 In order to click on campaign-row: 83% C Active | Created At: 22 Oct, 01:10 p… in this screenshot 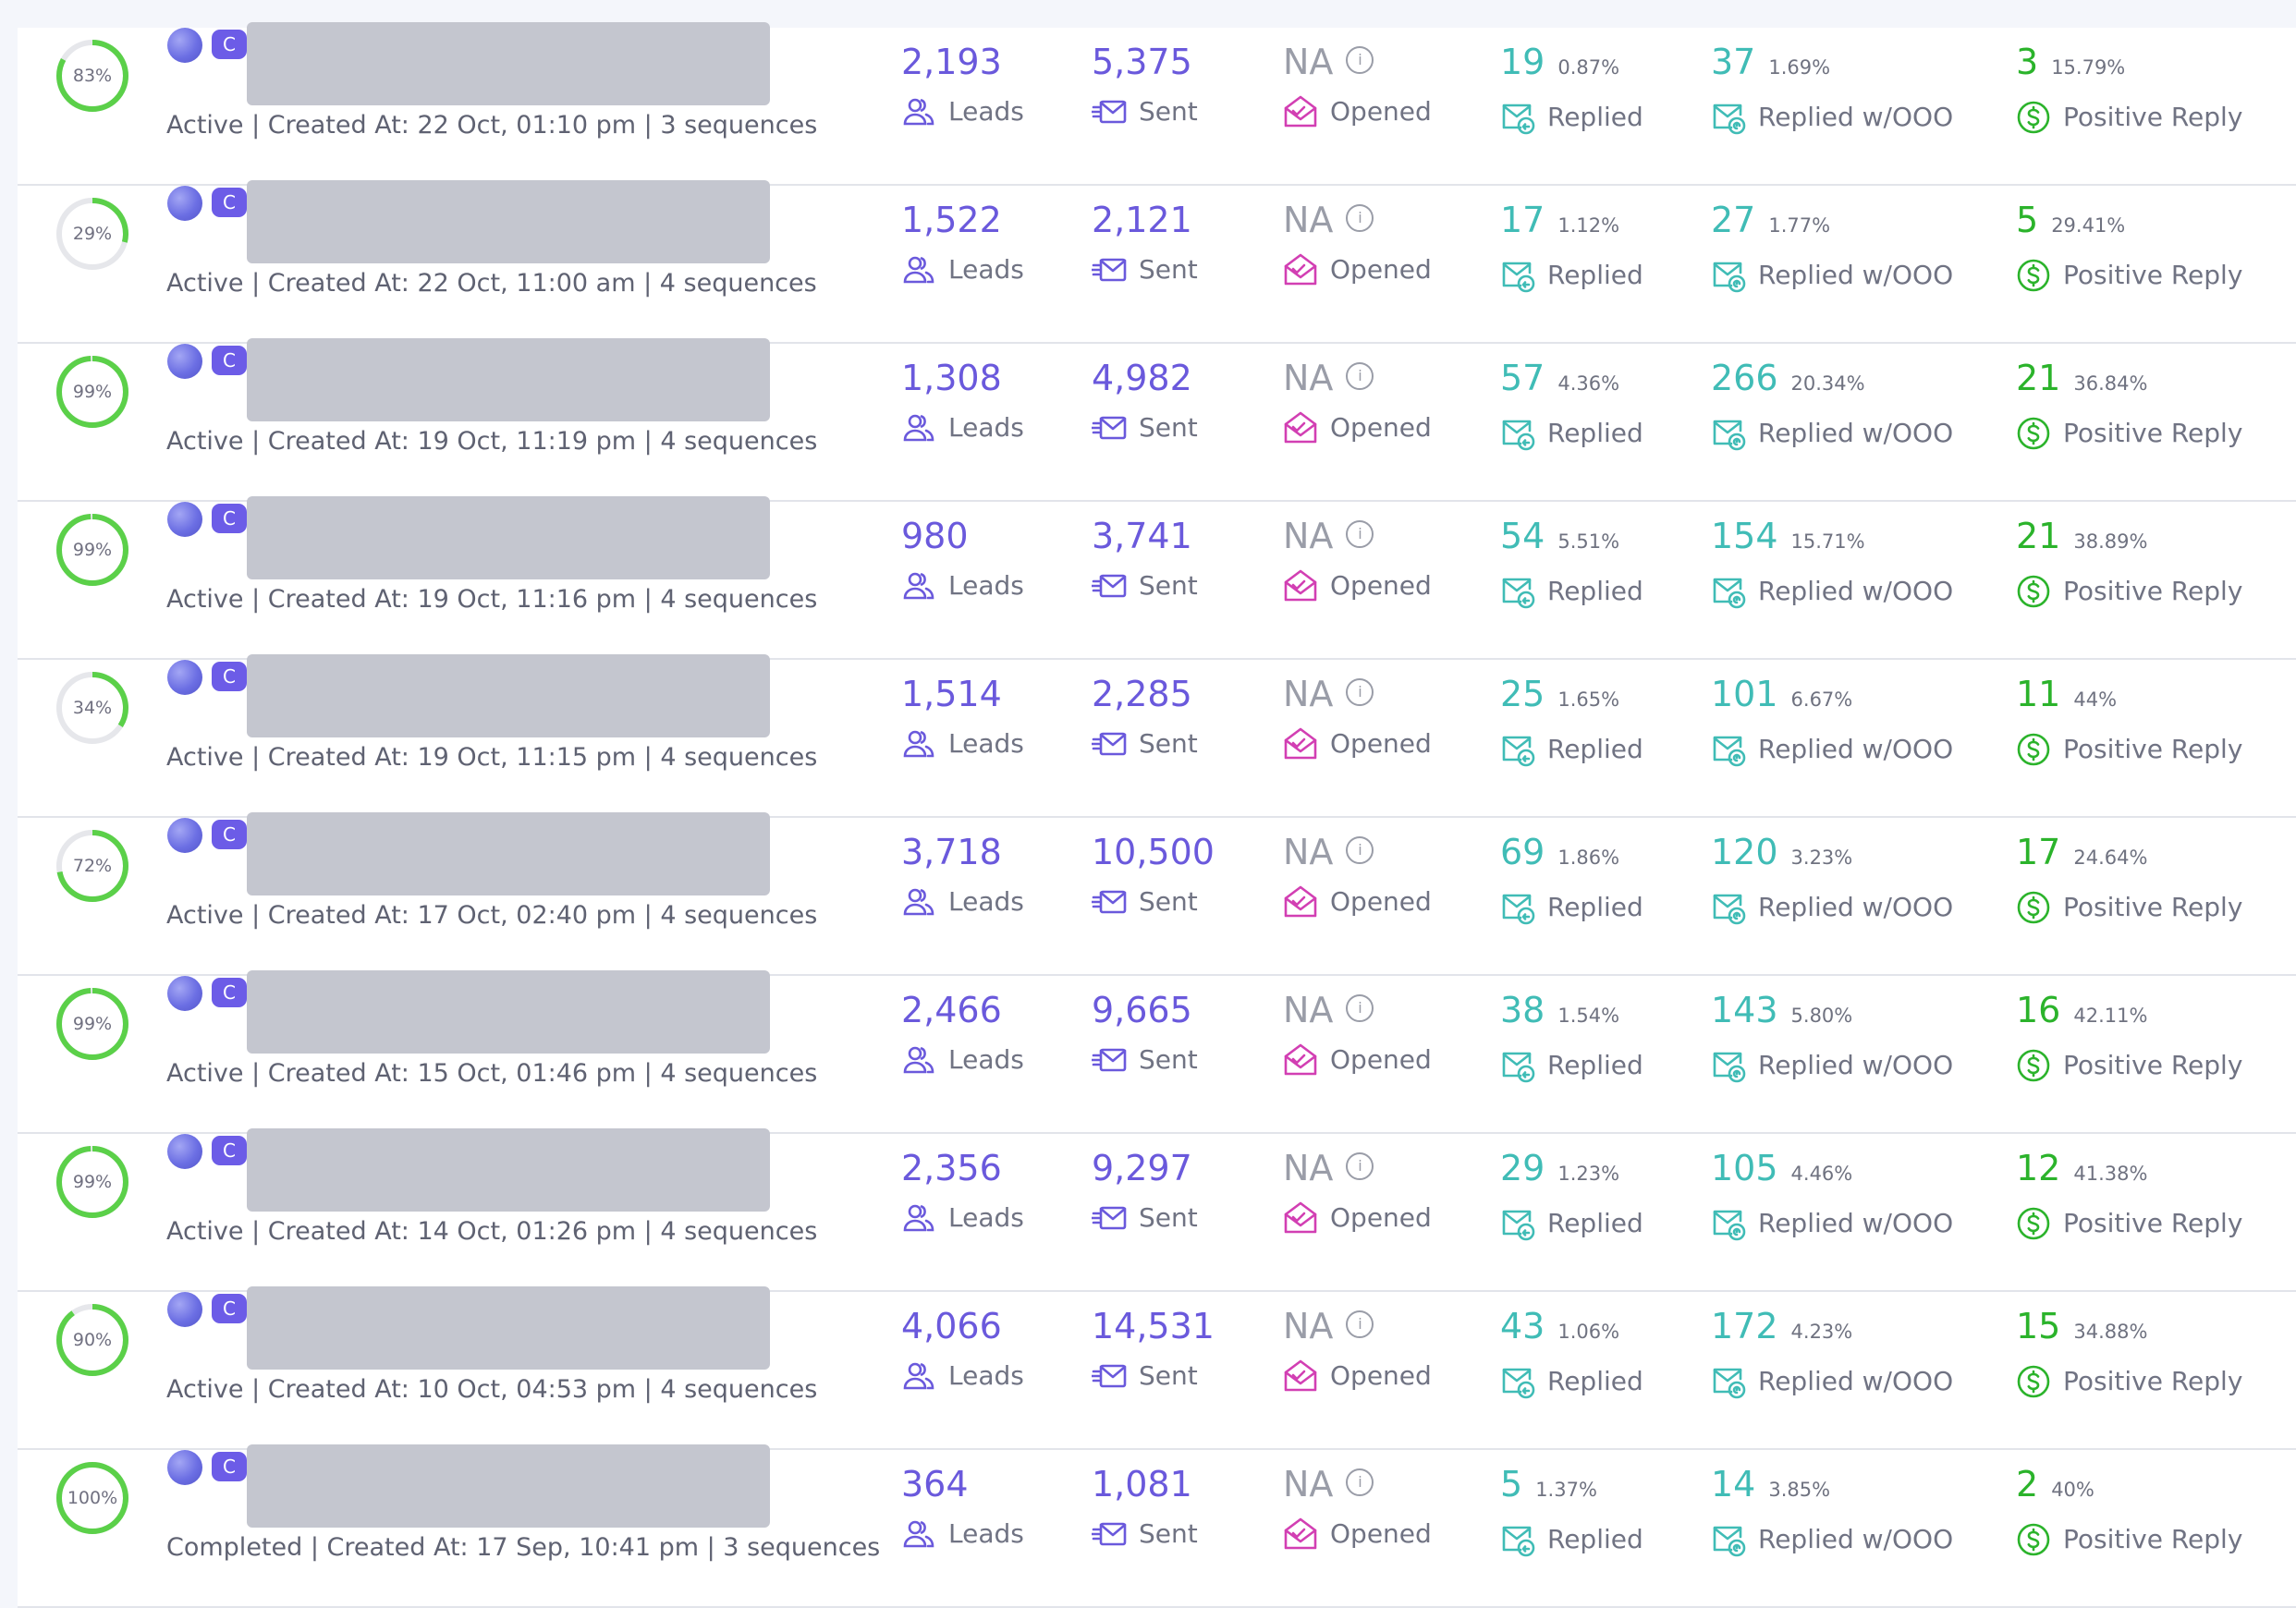, I will do `click(1157, 104)`.